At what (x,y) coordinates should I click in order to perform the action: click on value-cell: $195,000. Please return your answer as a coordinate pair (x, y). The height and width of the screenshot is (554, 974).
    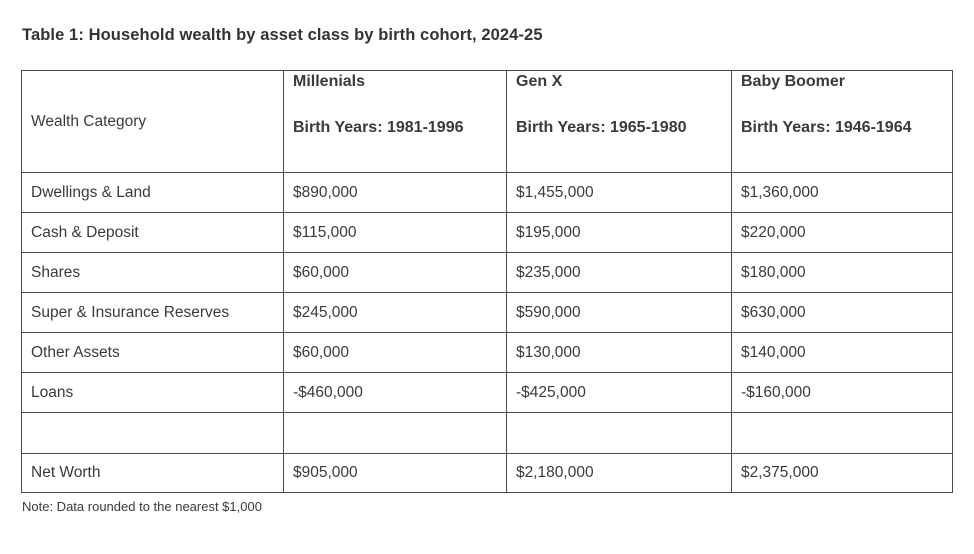
    Looking at the image, I should click on (619, 232).